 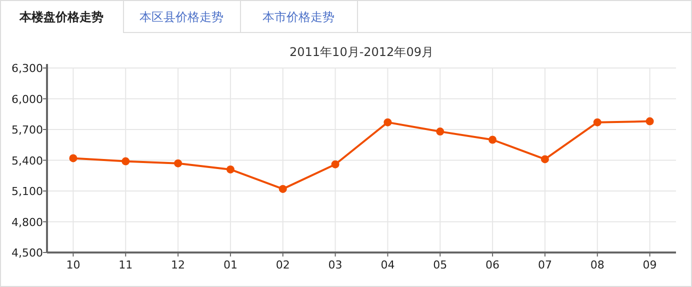 What do you see at coordinates (387, 265) in the screenshot?
I see `x-tick-label: 04` at bounding box center [387, 265].